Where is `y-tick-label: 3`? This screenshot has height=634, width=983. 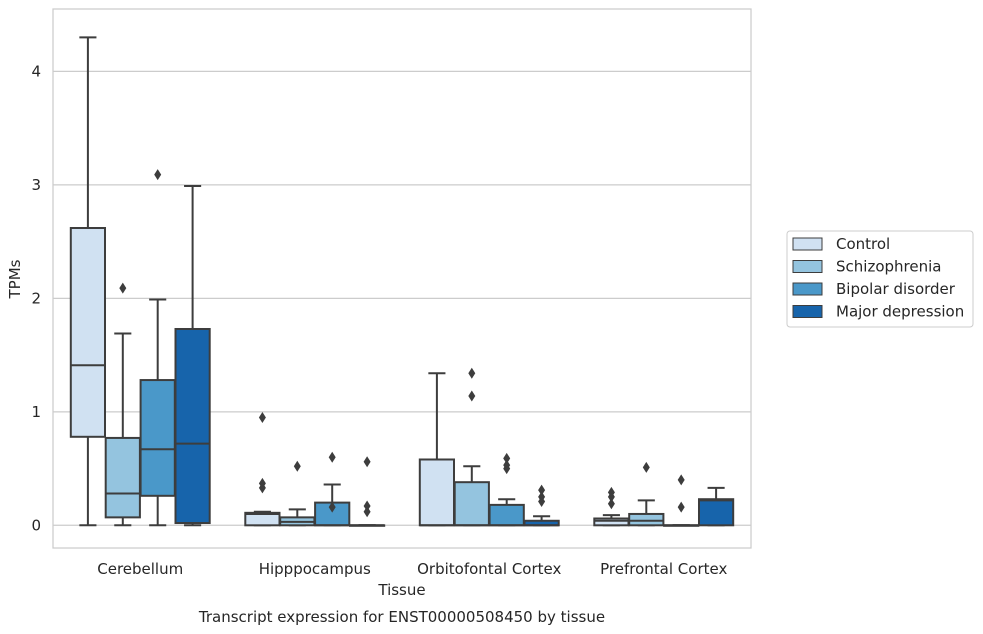
y-tick-label: 3 is located at coordinates (36, 185).